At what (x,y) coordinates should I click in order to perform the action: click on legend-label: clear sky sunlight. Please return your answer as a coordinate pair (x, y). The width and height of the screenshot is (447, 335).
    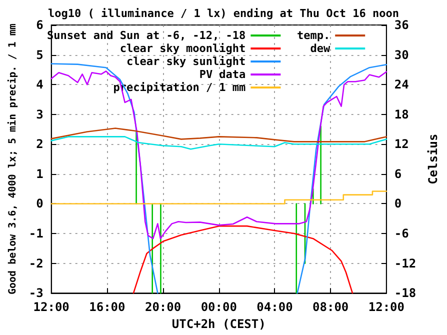
    Looking at the image, I should click on (186, 61).